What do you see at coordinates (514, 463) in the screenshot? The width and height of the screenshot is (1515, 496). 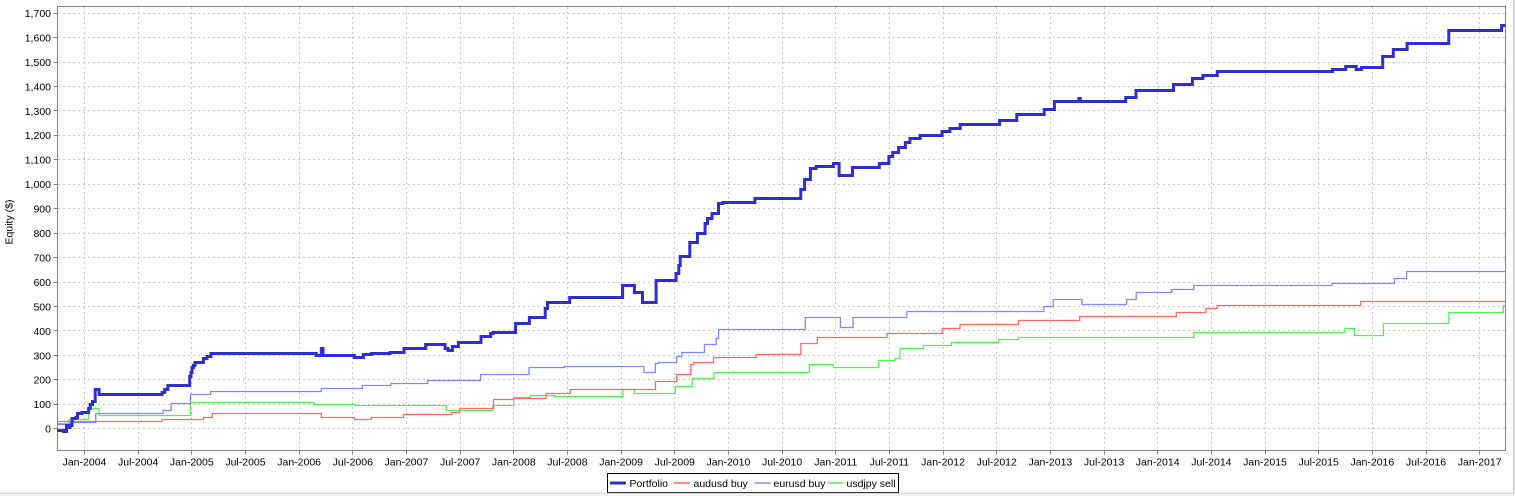 I see `svg-text: Jan-2008` at bounding box center [514, 463].